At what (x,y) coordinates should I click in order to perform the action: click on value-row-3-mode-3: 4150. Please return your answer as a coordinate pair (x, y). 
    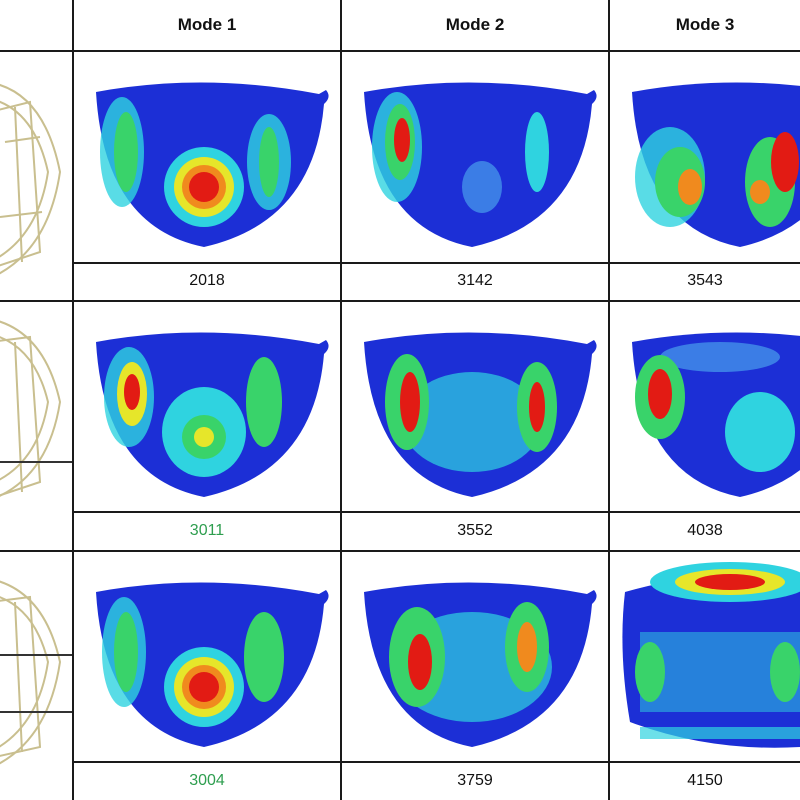
    Looking at the image, I should click on (705, 780).